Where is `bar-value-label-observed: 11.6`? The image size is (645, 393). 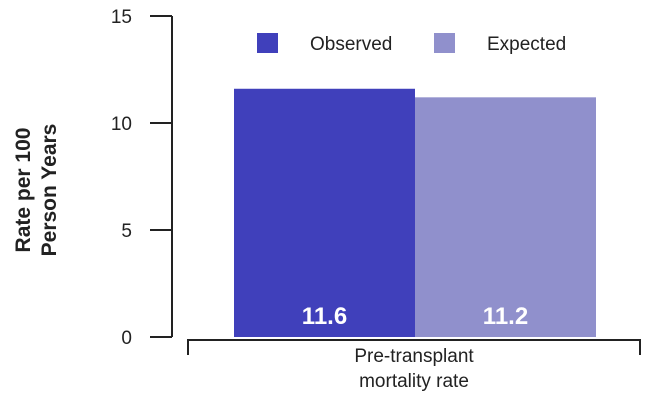 bar-value-label-observed: 11.6 is located at coordinates (324, 316).